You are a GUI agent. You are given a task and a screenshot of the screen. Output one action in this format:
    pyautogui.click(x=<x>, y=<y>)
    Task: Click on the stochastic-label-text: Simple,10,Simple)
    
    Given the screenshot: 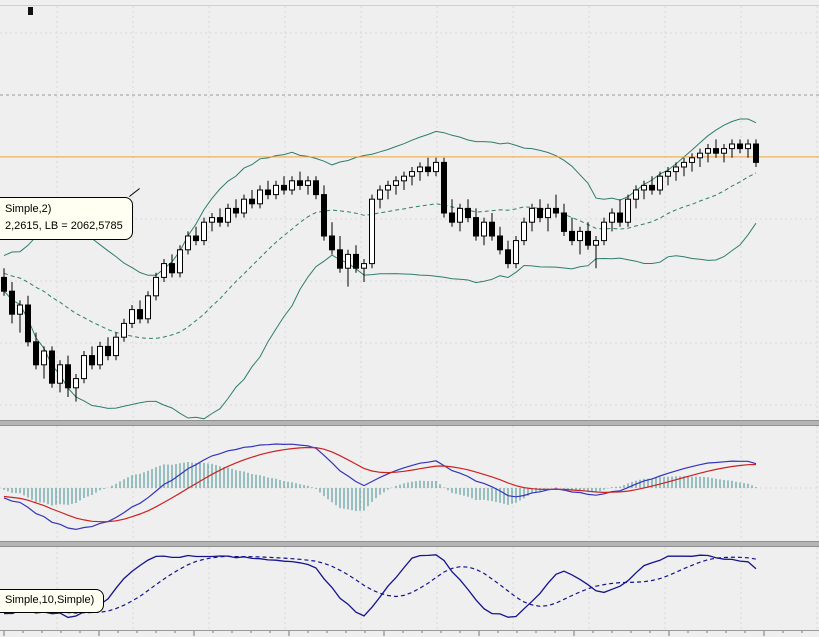 What is the action you would take?
    pyautogui.click(x=50, y=600)
    